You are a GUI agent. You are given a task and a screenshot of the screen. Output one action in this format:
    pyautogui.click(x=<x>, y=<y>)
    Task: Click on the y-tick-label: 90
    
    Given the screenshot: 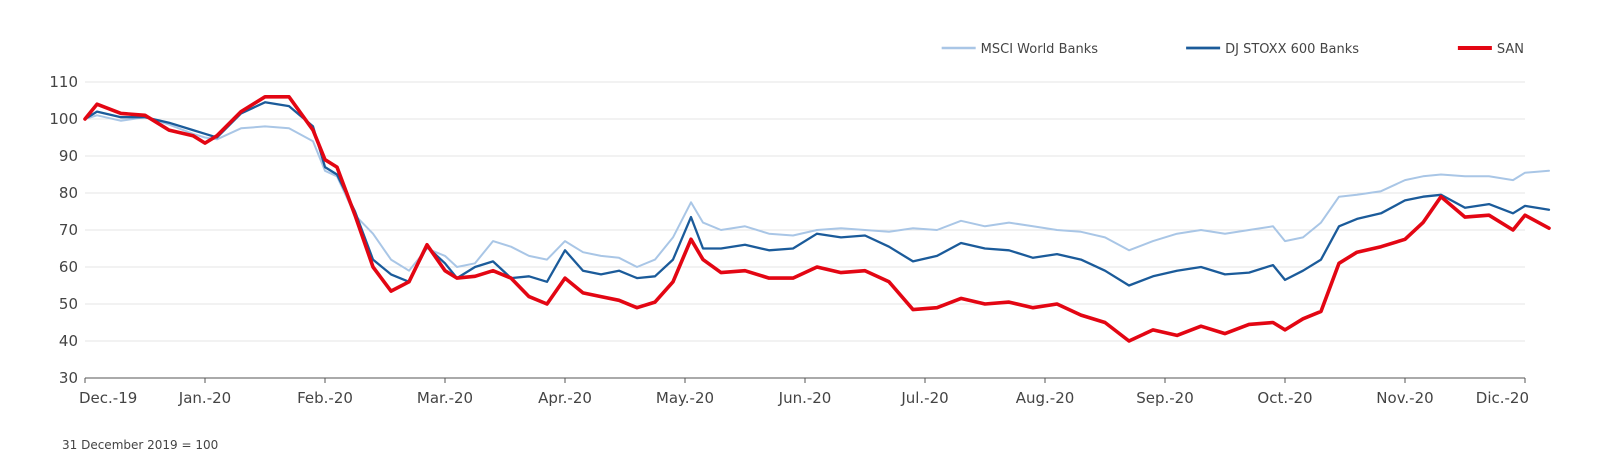 What is the action you would take?
    pyautogui.click(x=68, y=156)
    